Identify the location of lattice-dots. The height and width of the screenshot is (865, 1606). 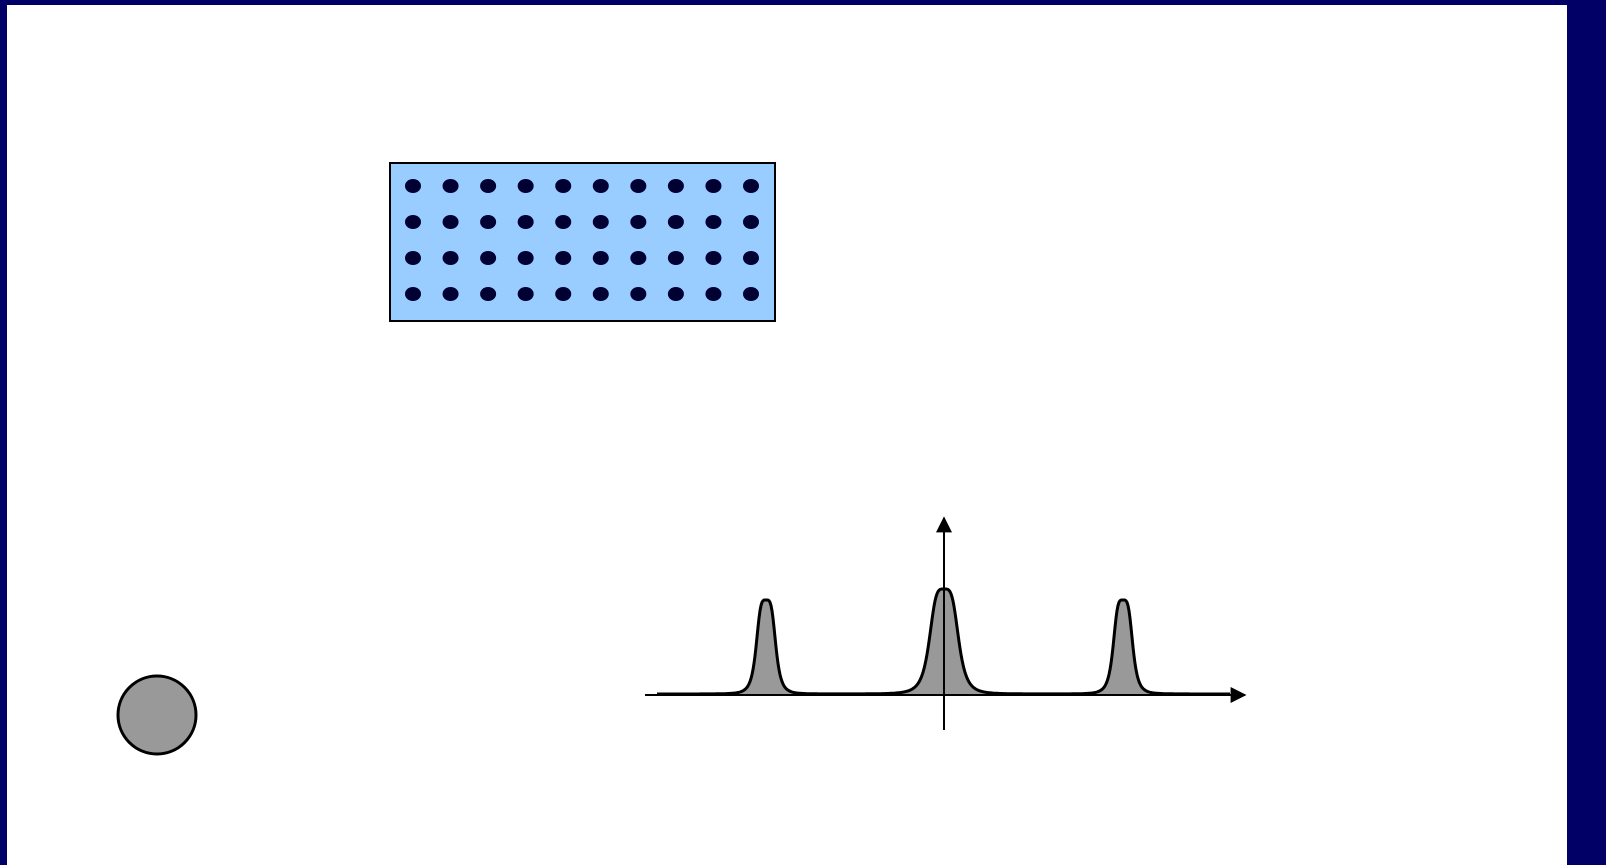
(582, 240).